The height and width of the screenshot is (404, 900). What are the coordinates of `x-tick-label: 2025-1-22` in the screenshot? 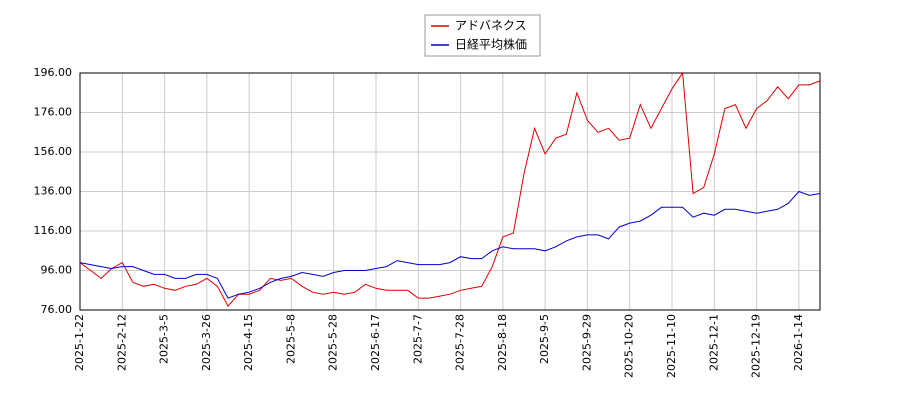 It's located at (79, 342).